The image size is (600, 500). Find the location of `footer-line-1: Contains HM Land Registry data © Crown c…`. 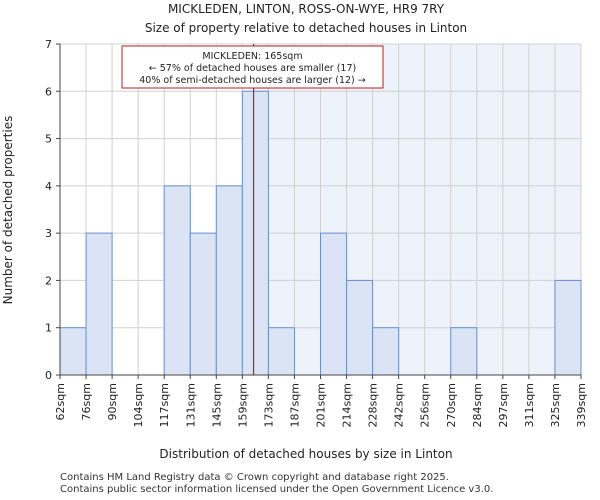

footer-line-1: Contains HM Land Registry data © Crown c… is located at coordinates (254, 477).